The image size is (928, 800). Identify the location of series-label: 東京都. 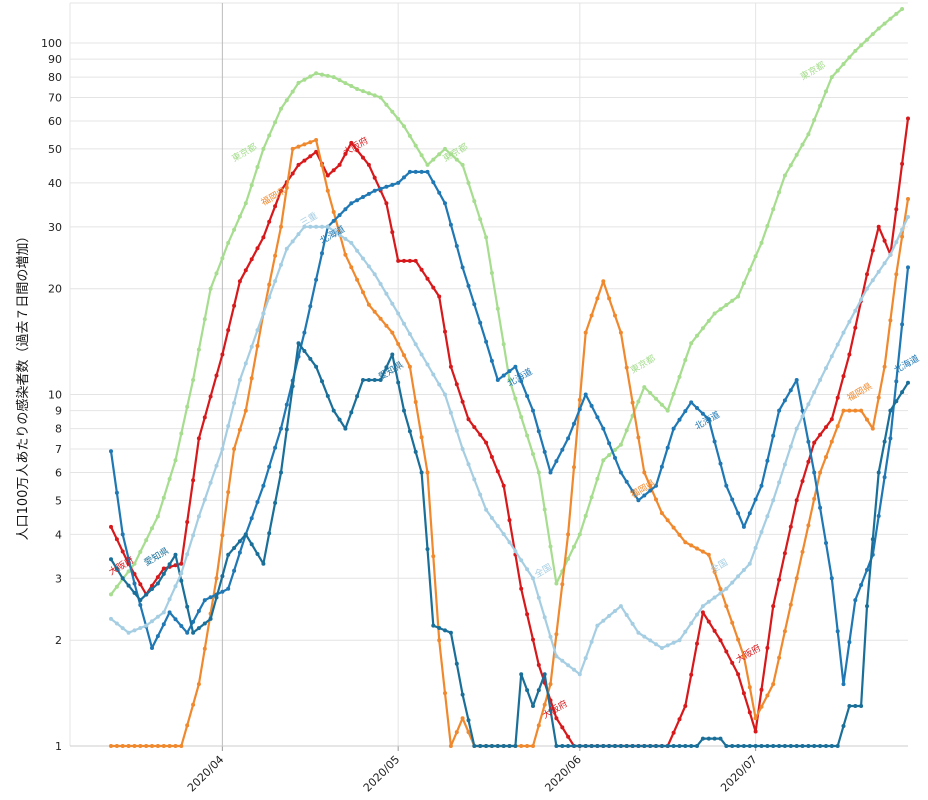
(642, 364).